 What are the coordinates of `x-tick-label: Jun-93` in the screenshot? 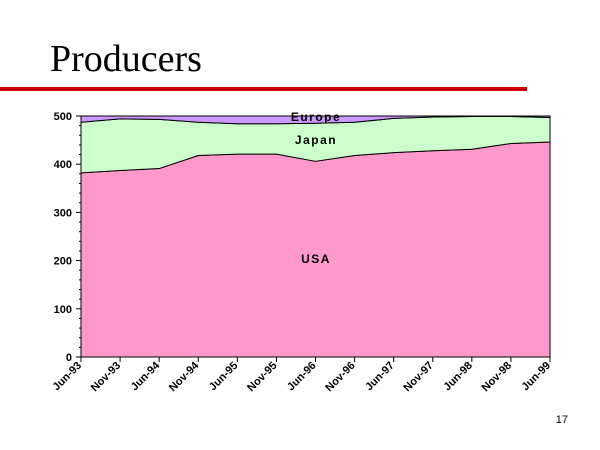 It's located at (68, 377).